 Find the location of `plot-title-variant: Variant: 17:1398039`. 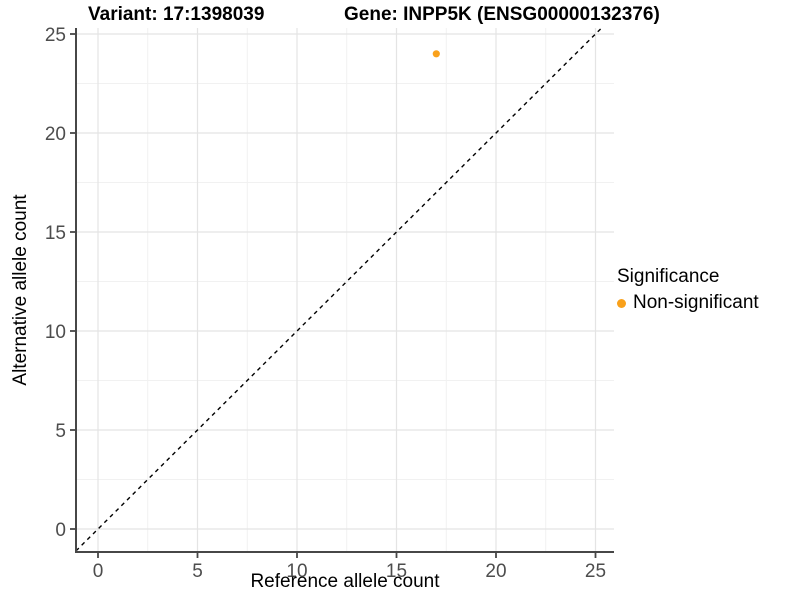

plot-title-variant: Variant: 17:1398039 is located at coordinates (176, 14).